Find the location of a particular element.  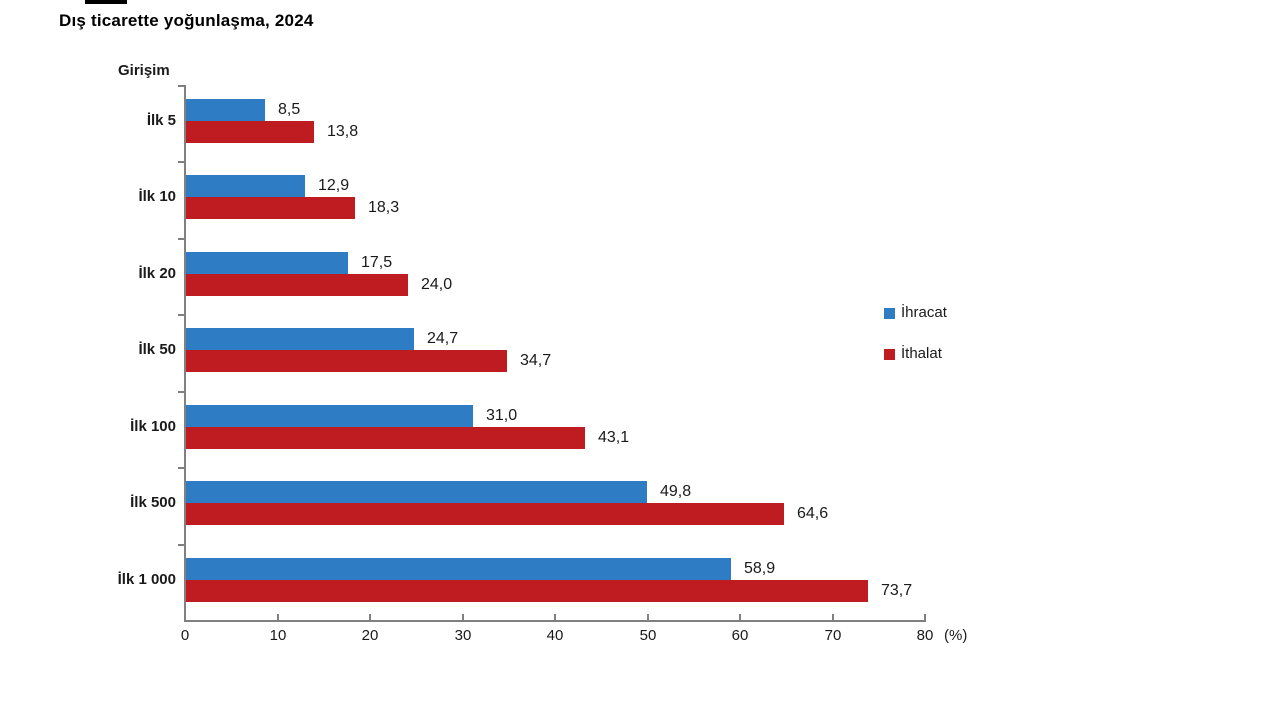

bar-value-label: 24,7 is located at coordinates (443, 338).